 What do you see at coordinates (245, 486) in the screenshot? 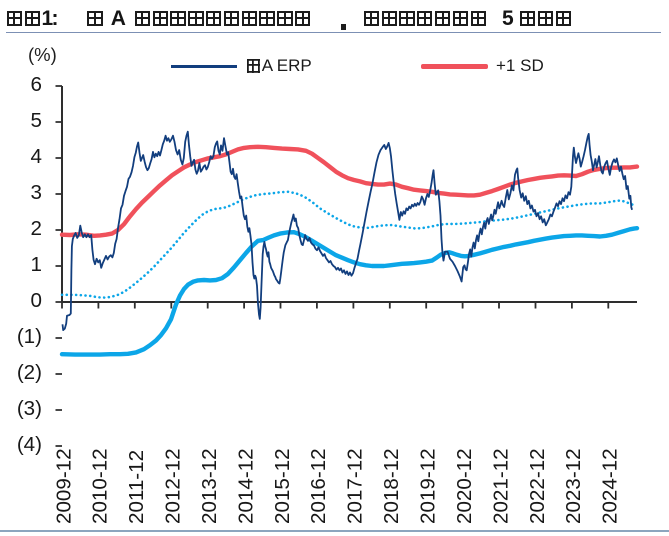
I see `svg-text: 2014-12` at bounding box center [245, 486].